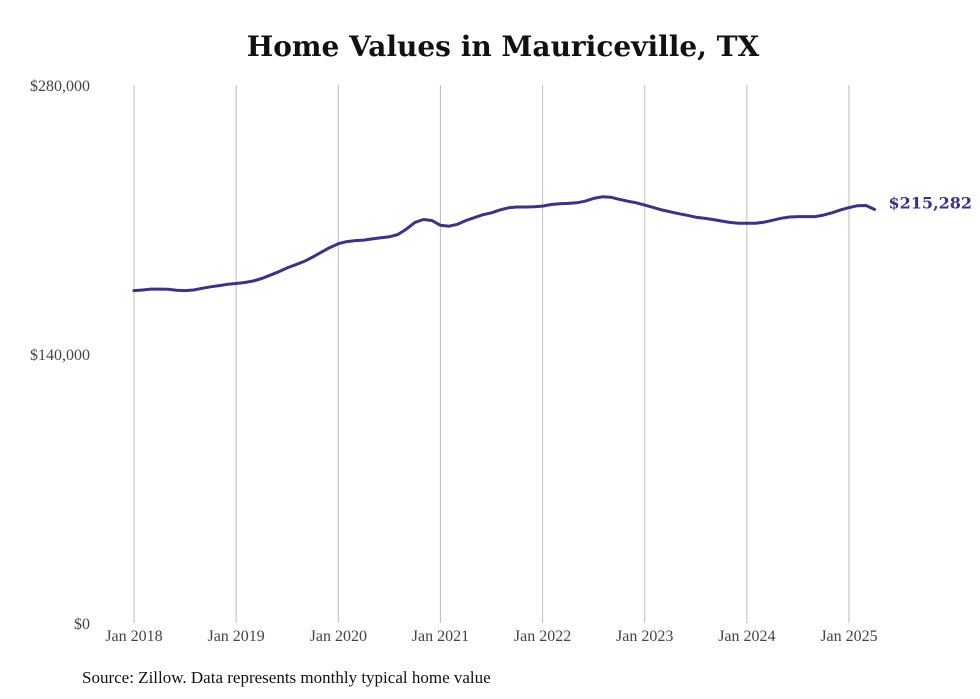 The image size is (980, 699). I want to click on x-tick-label: Jan 2025, so click(848, 636).